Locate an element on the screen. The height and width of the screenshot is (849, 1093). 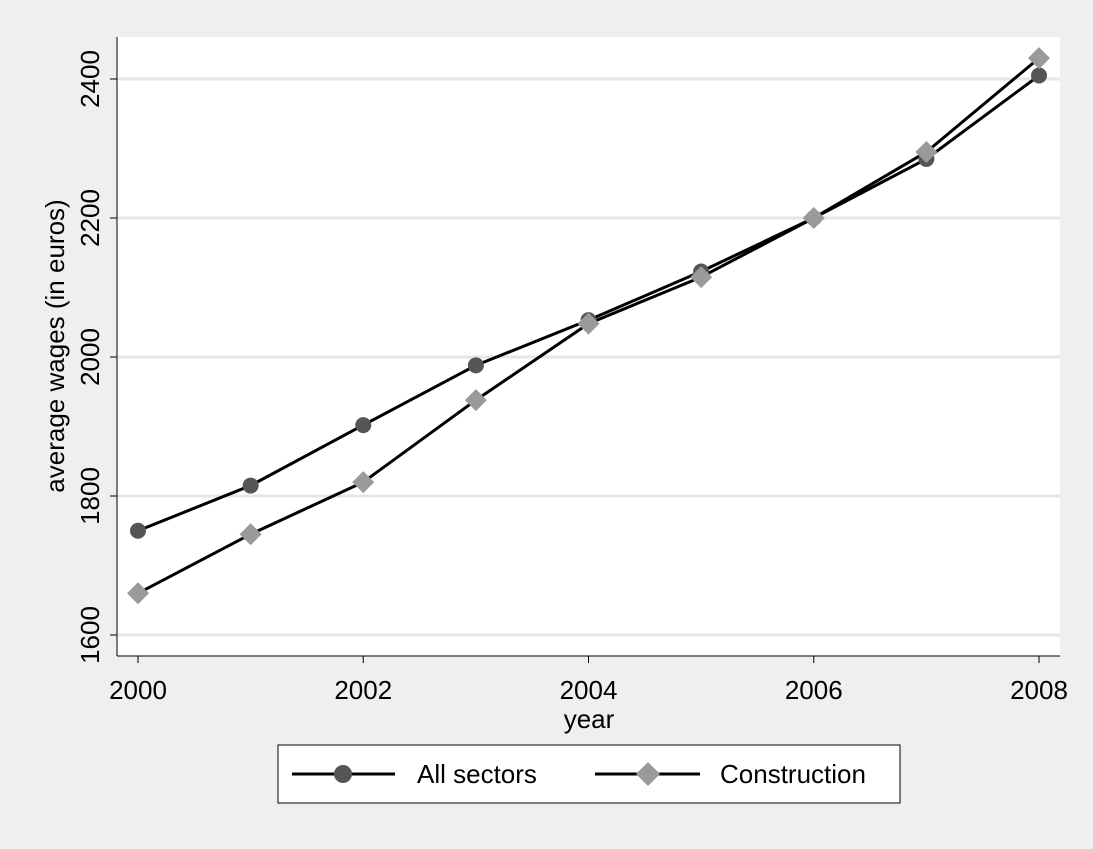
y-tick-label: 2400 is located at coordinates (90, 79).